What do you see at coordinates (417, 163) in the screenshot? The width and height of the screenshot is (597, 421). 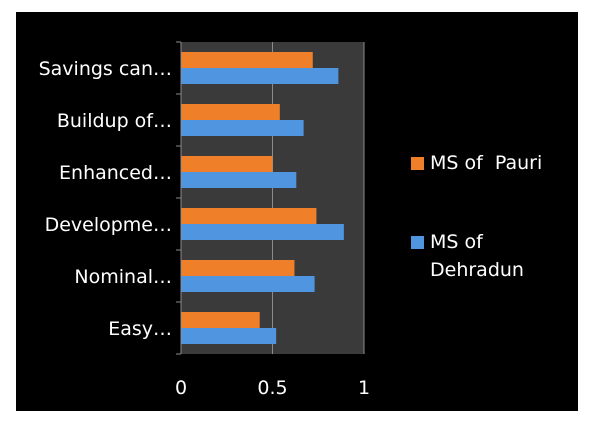 I see `legend-swatch-pauri` at bounding box center [417, 163].